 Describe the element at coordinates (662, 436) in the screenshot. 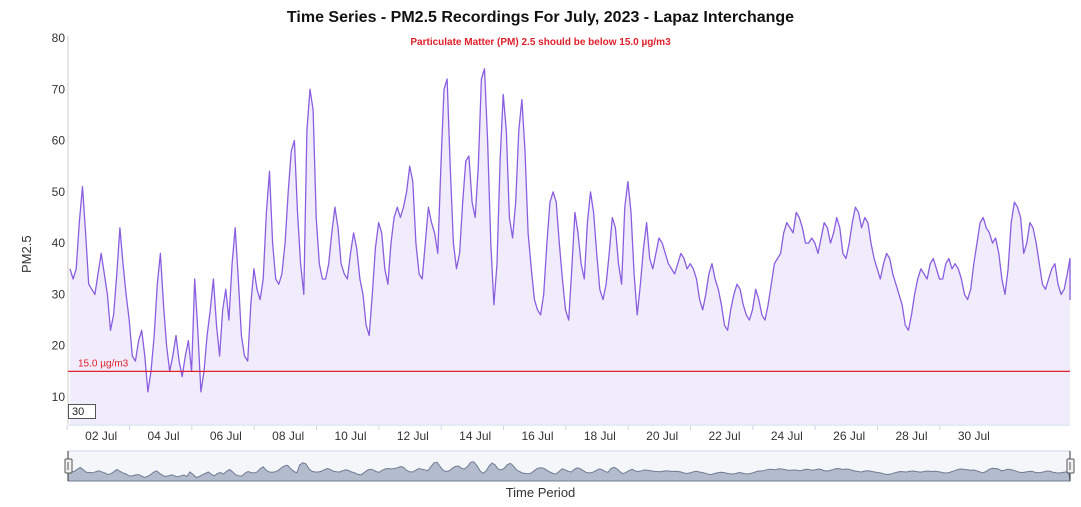

I see `x-tick-label: 20 Jul` at that location.